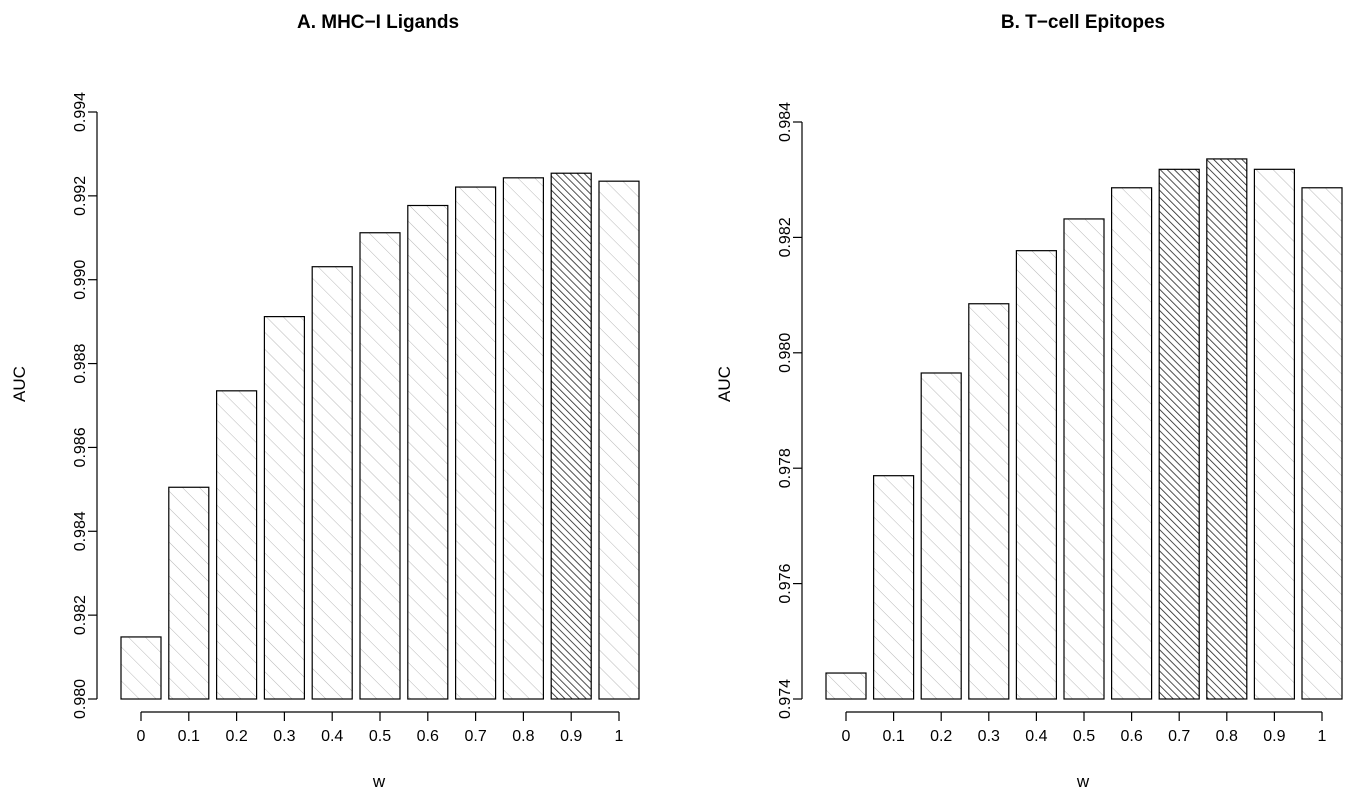 The height and width of the screenshot is (792, 1352). I want to click on chart-a-axes: 0.980 0.982 0.984 0.986 0.988 0.990 0.992 0.994, so click(85, 405).